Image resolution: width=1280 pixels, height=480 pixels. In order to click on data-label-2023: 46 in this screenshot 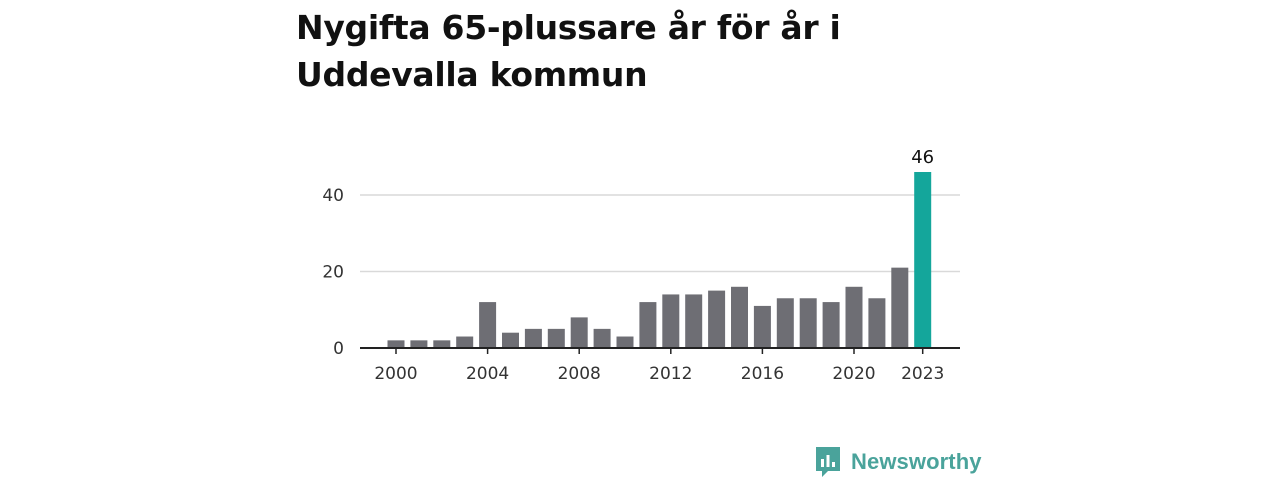, I will do `click(922, 157)`.